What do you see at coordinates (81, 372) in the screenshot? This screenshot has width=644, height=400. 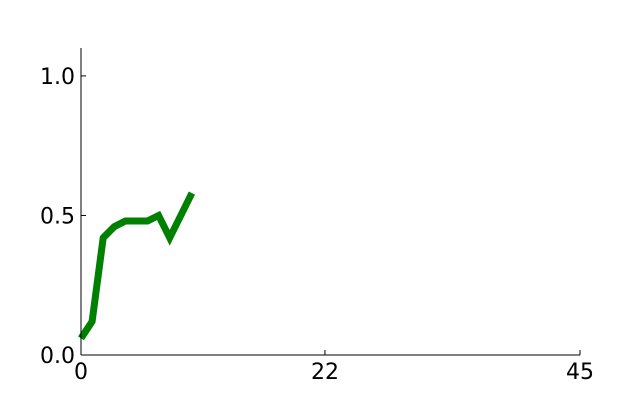 I see `x-tick-label: 0` at bounding box center [81, 372].